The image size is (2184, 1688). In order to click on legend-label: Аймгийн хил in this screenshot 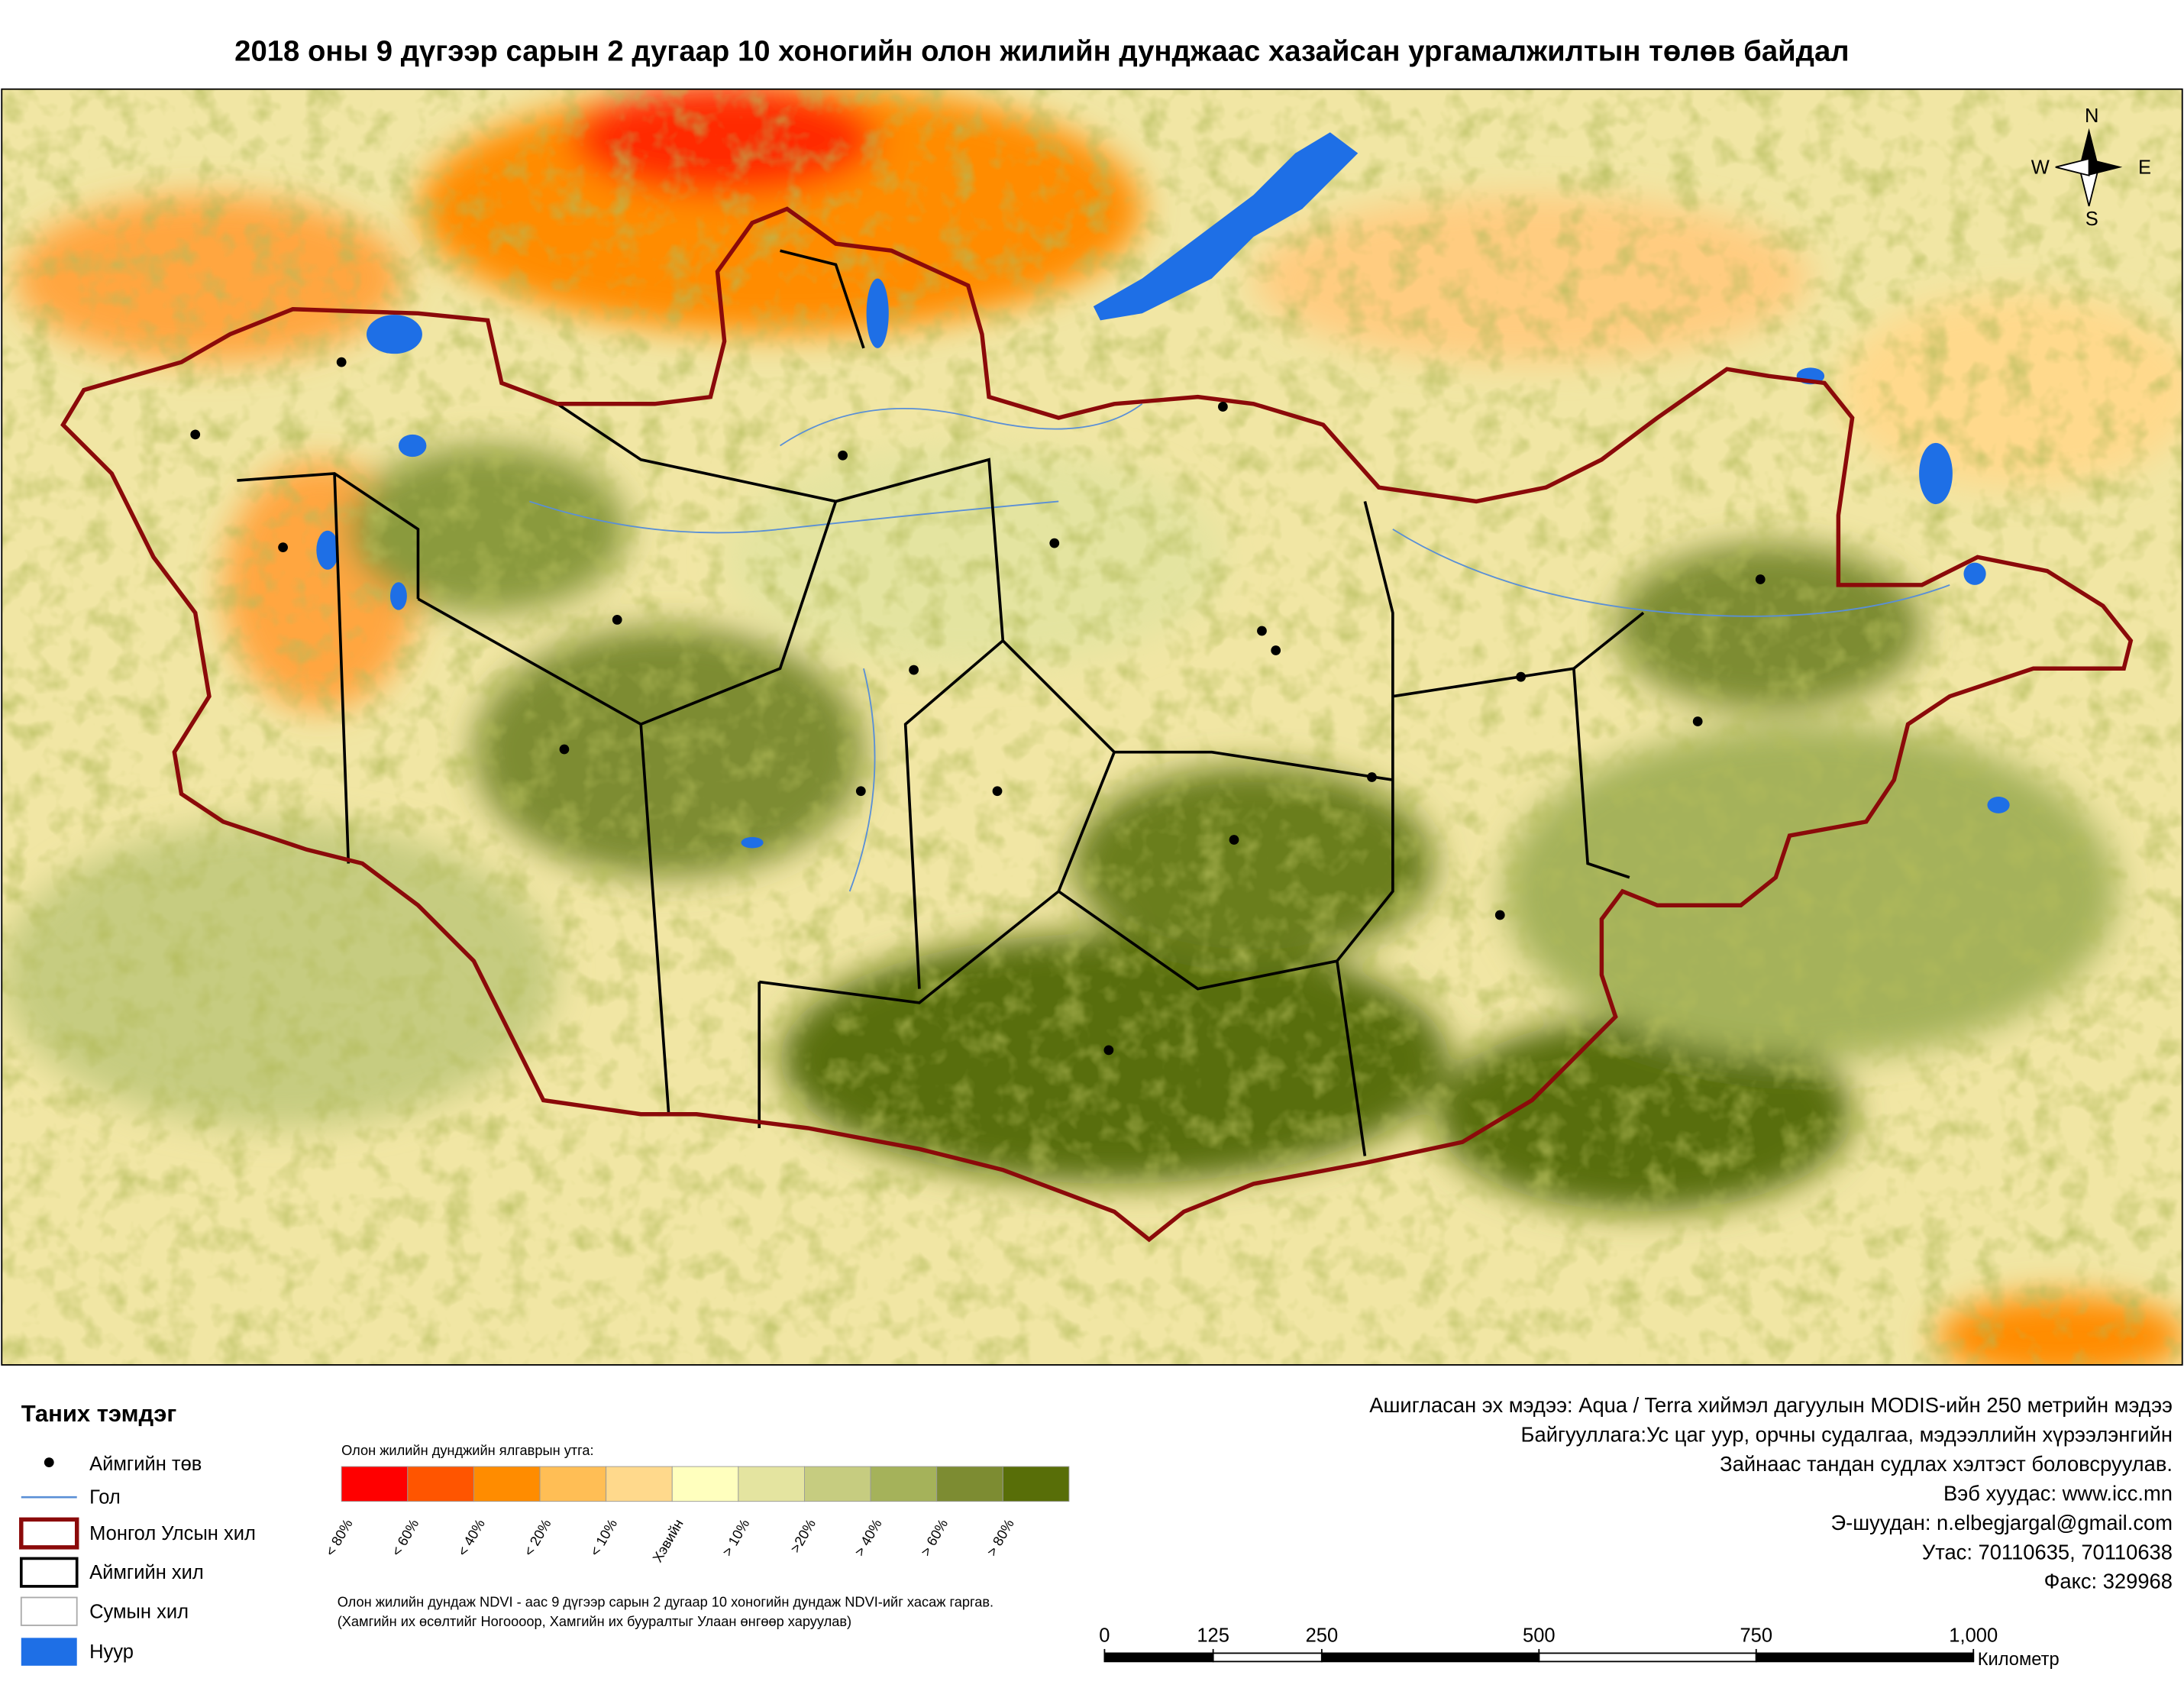, I will do `click(146, 1572)`.